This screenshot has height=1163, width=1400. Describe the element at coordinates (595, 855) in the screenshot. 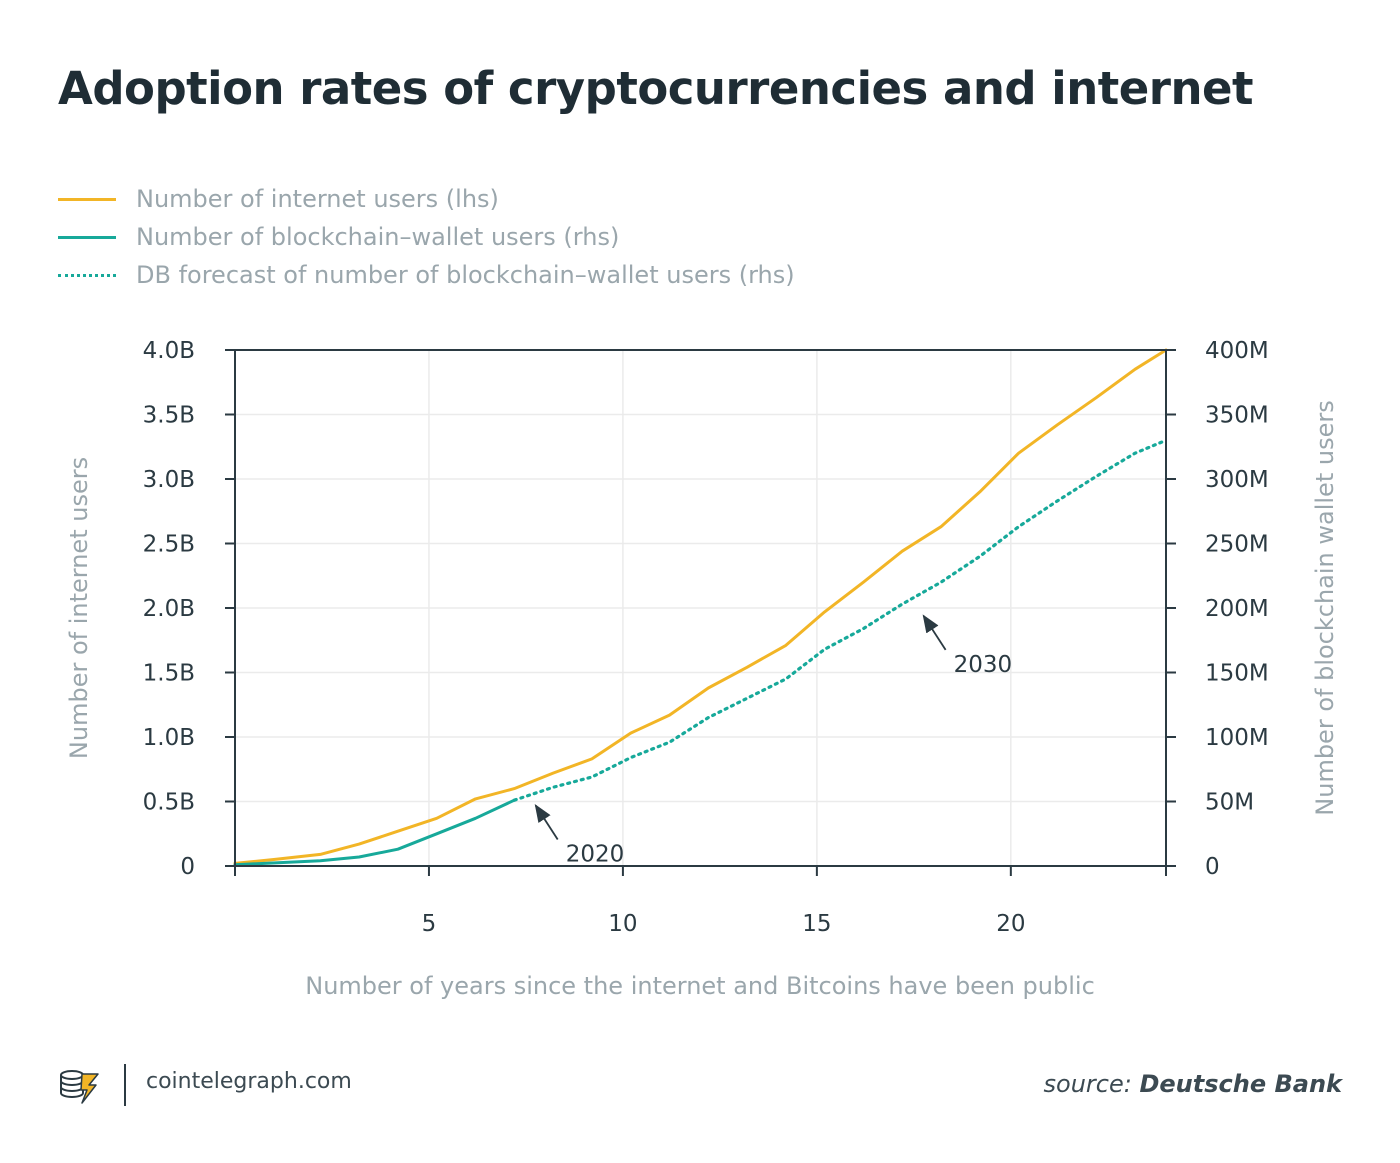

I see `annotation-label-2020: 2020` at that location.